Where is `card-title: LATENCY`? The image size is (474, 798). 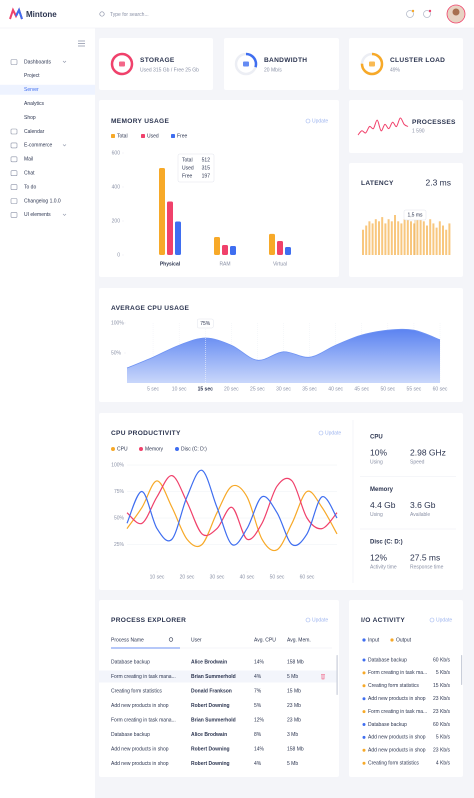 card-title: LATENCY is located at coordinates (377, 183).